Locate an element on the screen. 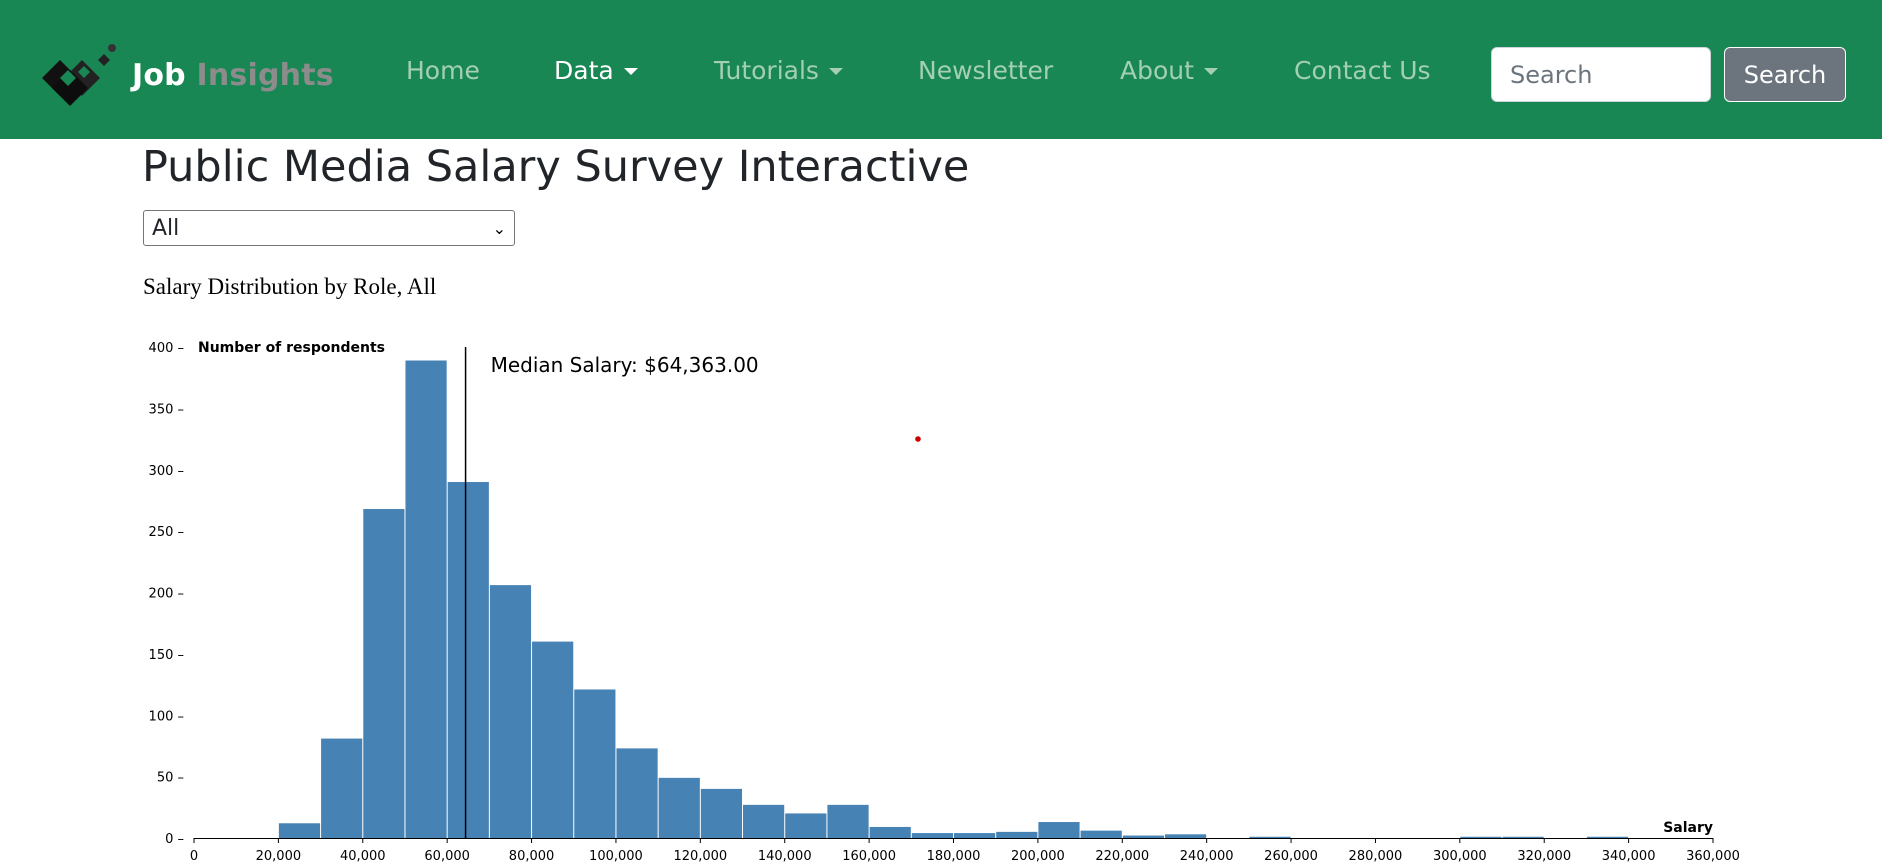 Image resolution: width=1882 pixels, height=868 pixels. y-tick-label: 400 – is located at coordinates (166, 348).